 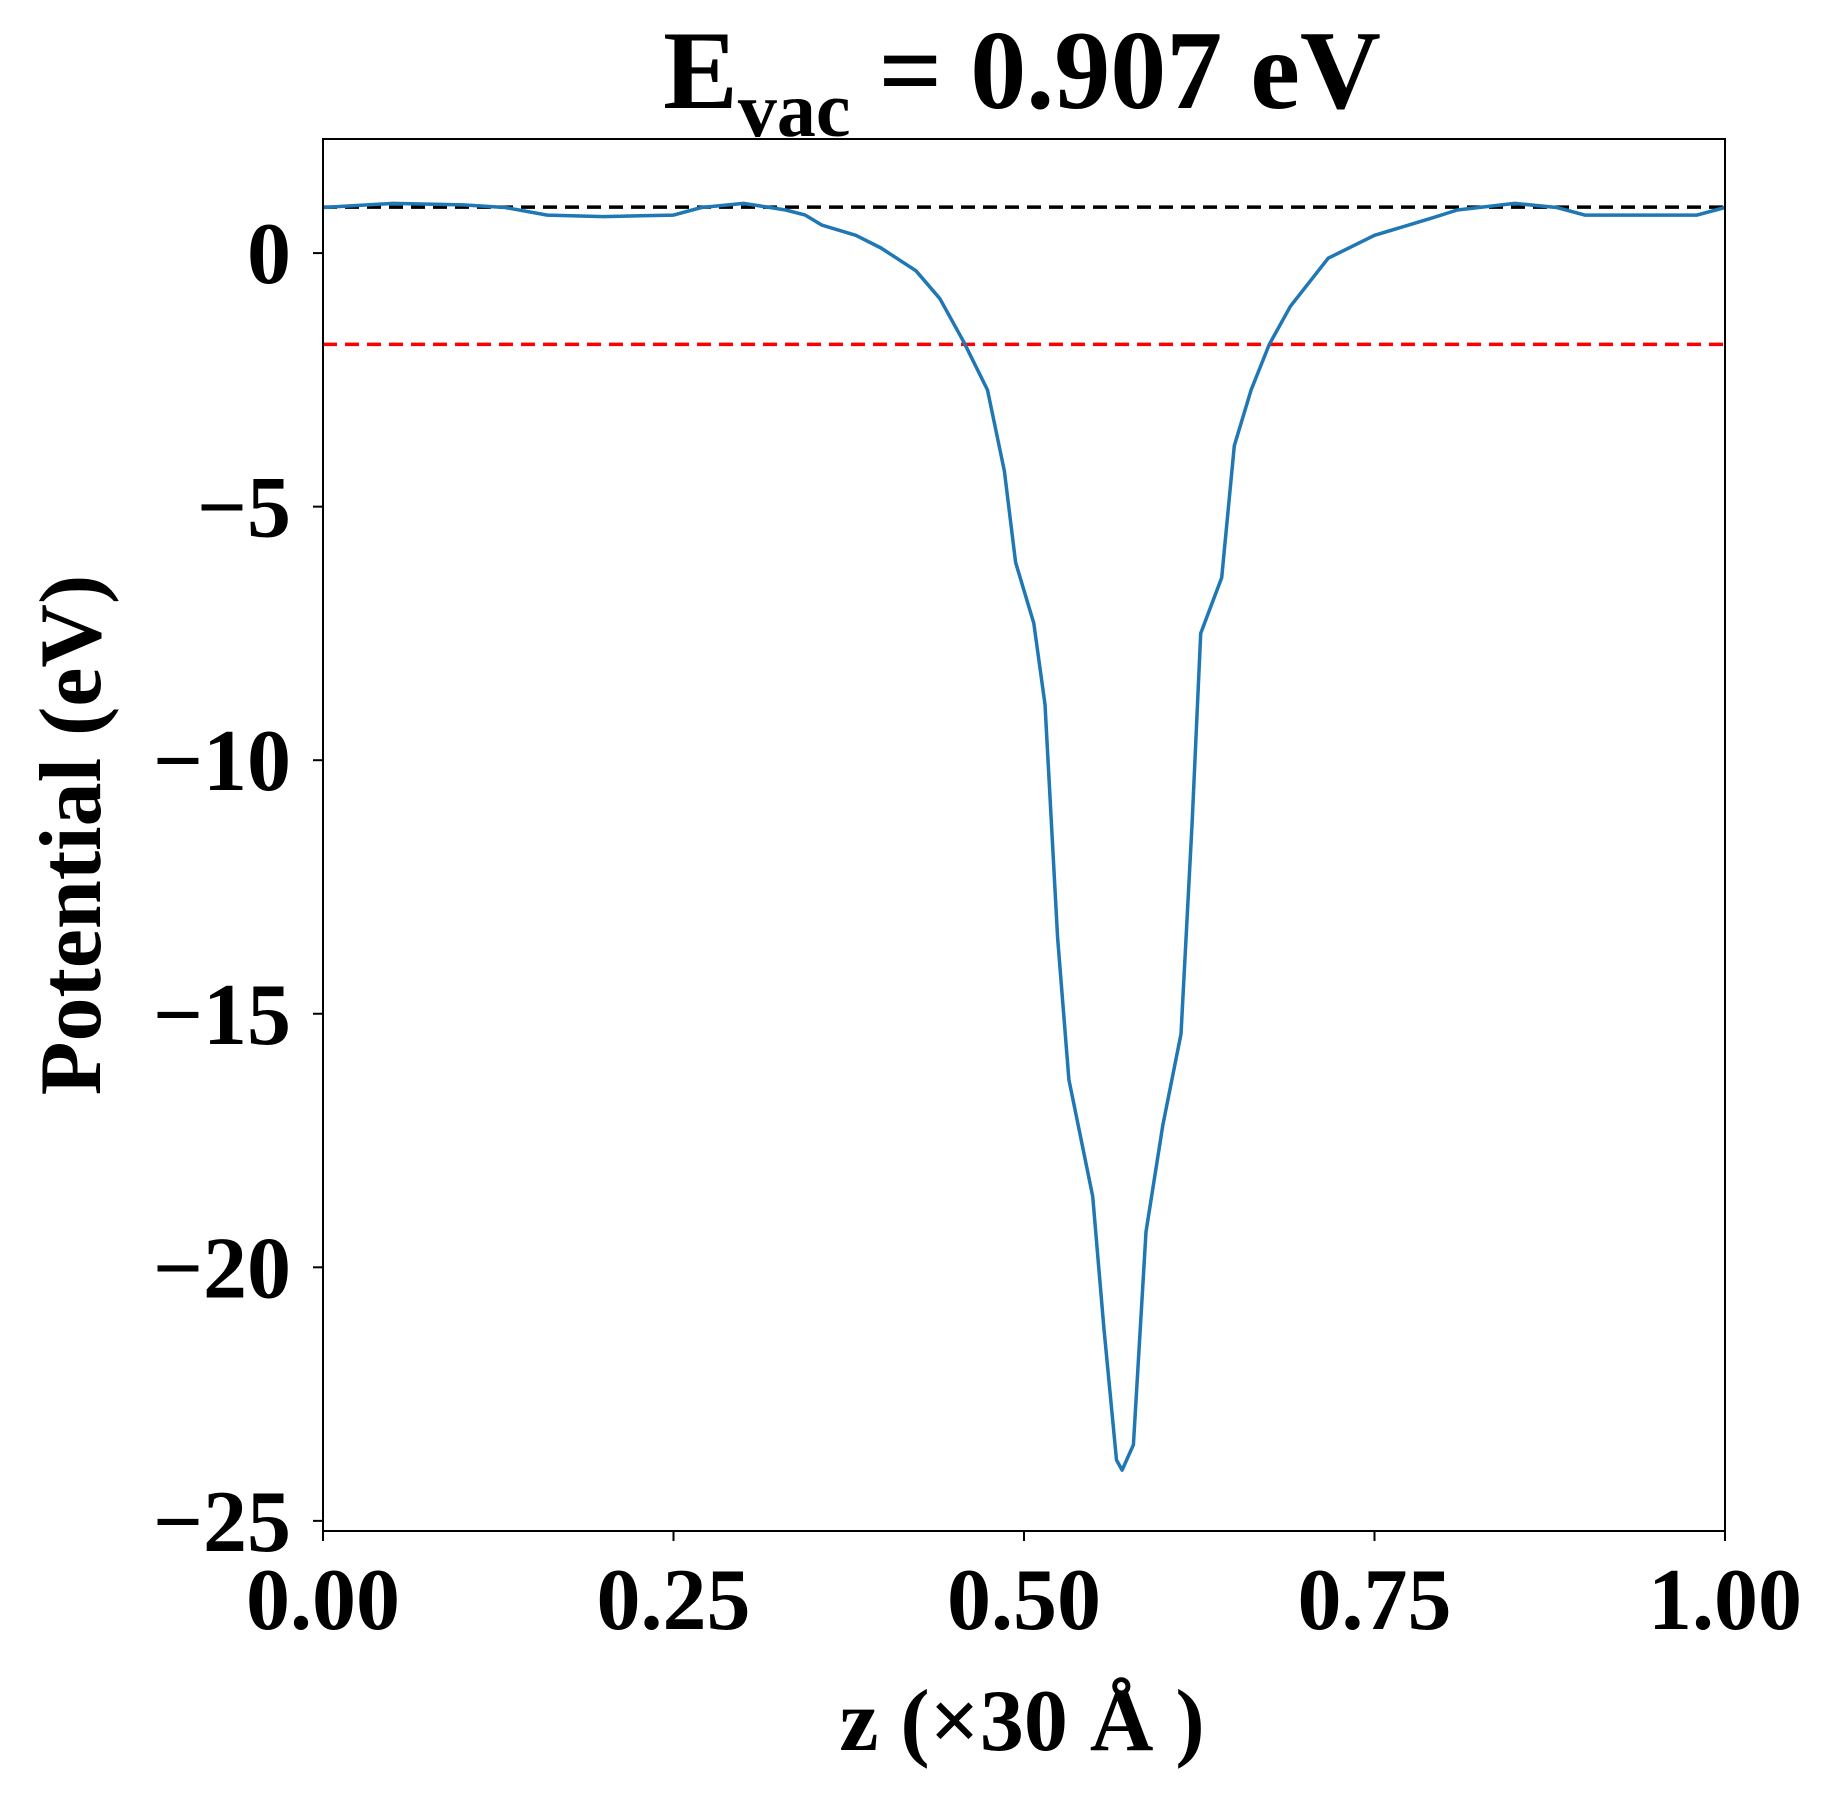 I want to click on title-rest: = 0.907 eV, so click(x=1115, y=71).